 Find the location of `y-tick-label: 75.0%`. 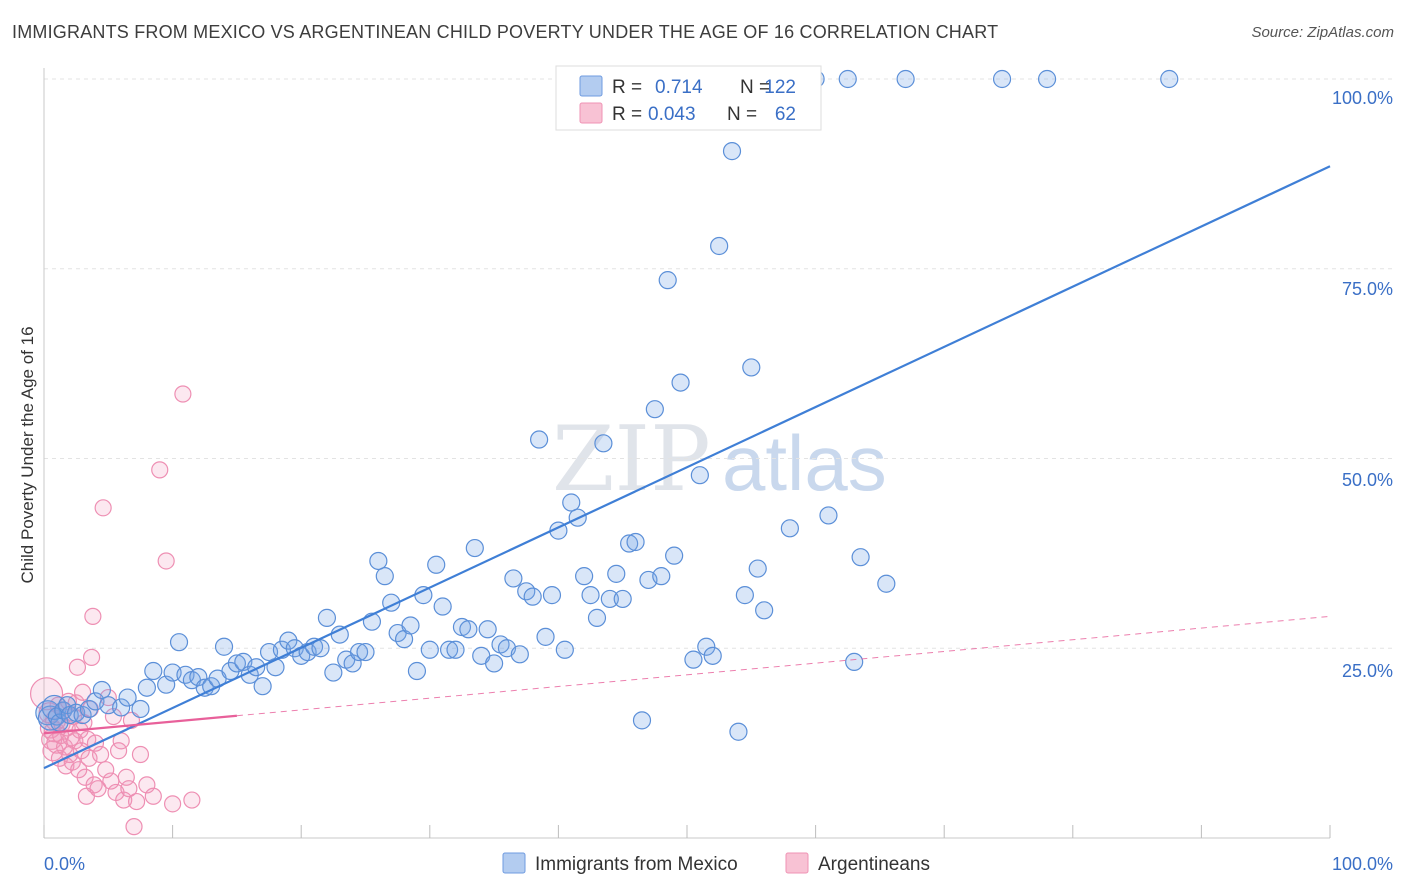

y-tick-label: 75.0% is located at coordinates (1367, 289).